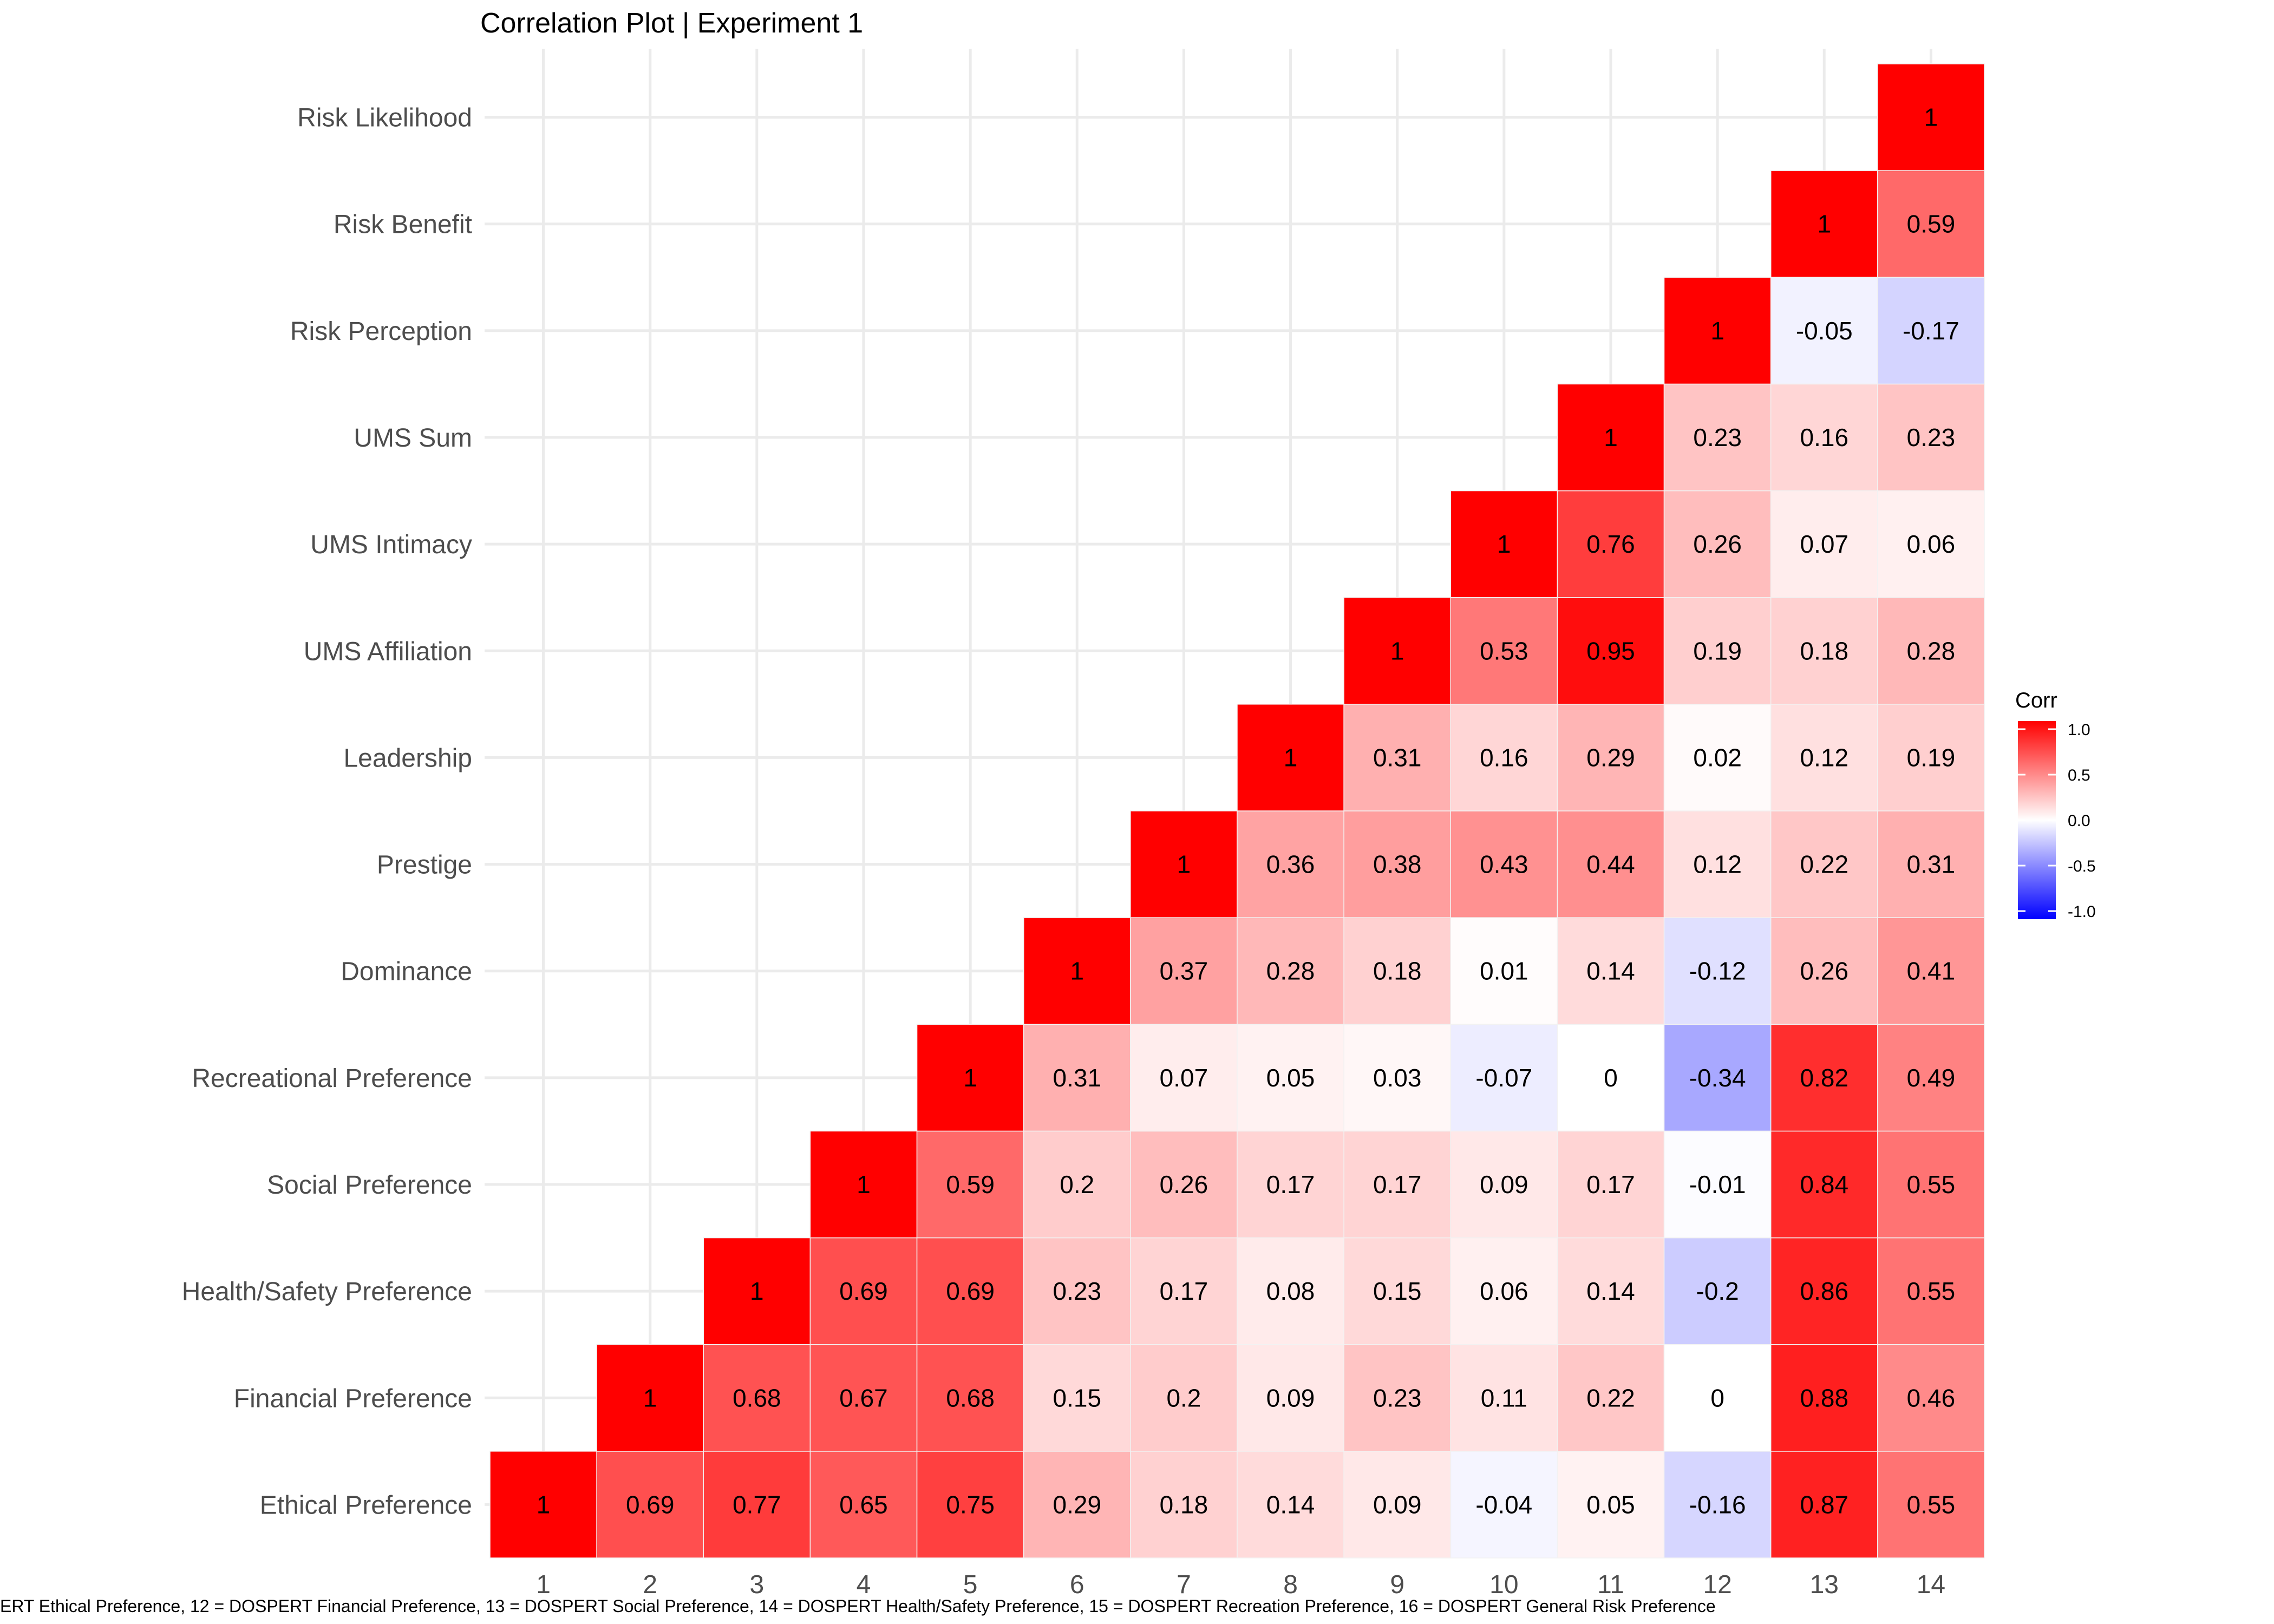 This screenshot has width=2274, height=1624. I want to click on cell-value-label: 0.82, so click(1825, 1078).